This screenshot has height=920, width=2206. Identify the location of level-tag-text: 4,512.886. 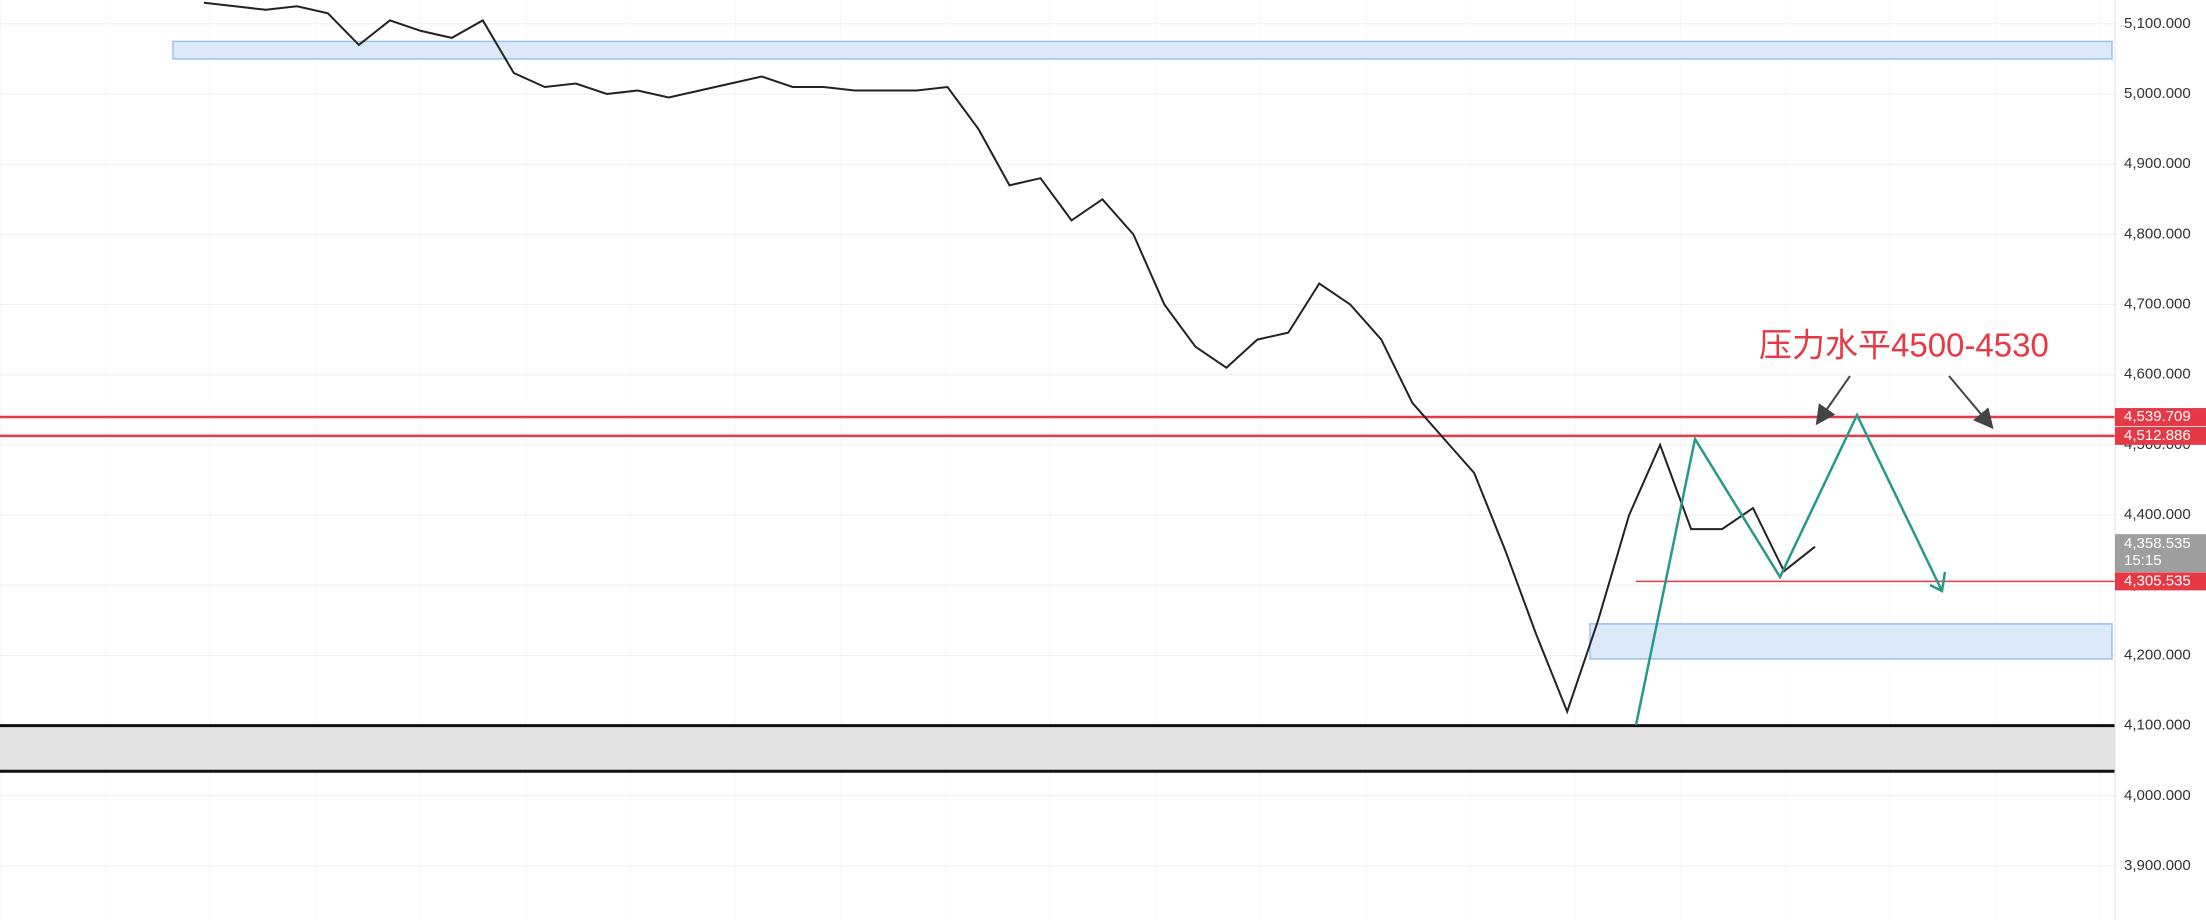
(2157, 435).